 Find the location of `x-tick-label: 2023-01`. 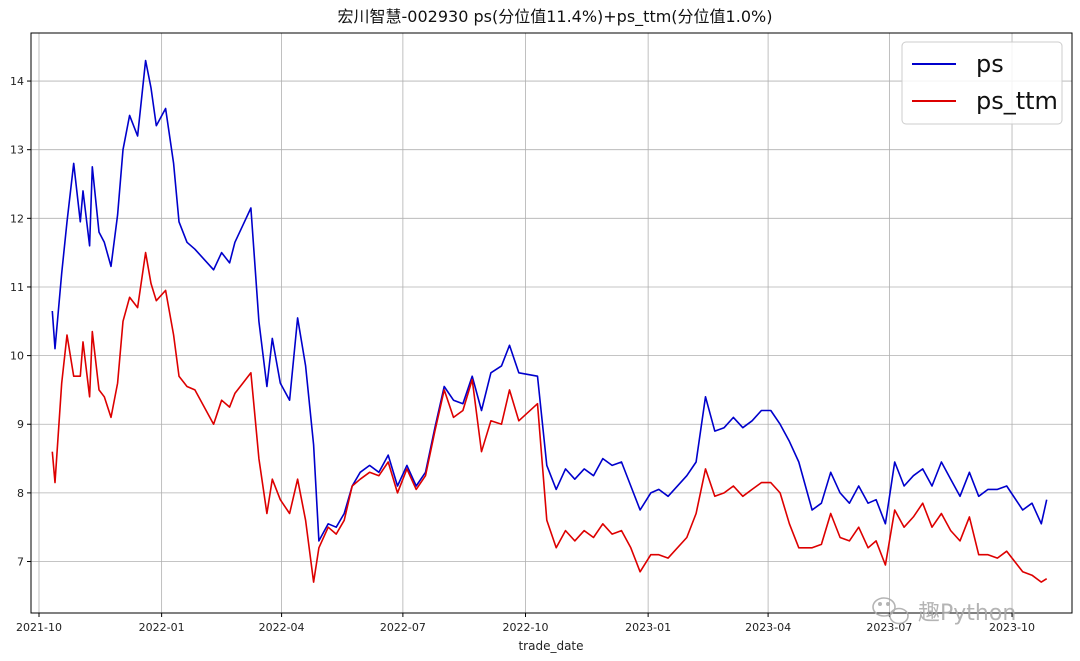

x-tick-label: 2023-01 is located at coordinates (648, 627).